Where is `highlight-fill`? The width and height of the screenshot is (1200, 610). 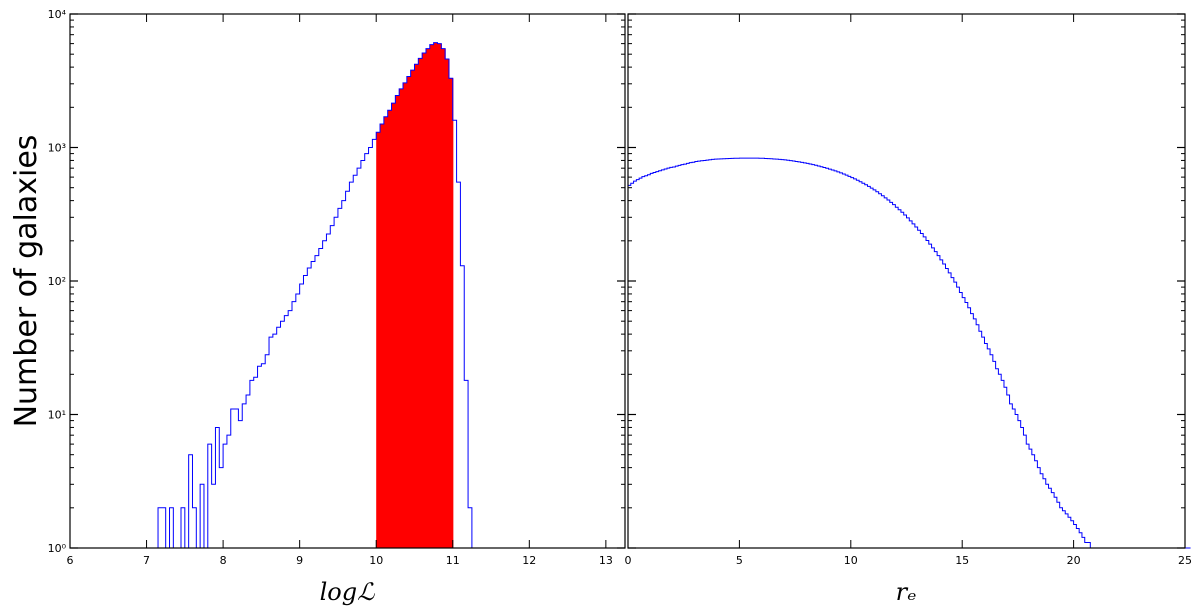 highlight-fill is located at coordinates (415, 295).